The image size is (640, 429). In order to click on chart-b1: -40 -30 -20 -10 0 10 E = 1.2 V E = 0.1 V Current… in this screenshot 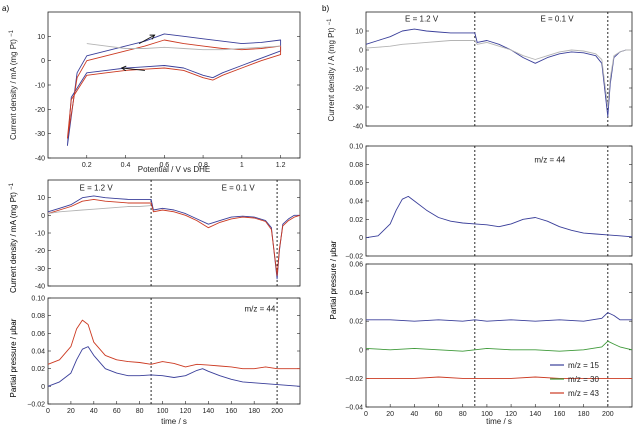, I will do `click(480, 71)`.